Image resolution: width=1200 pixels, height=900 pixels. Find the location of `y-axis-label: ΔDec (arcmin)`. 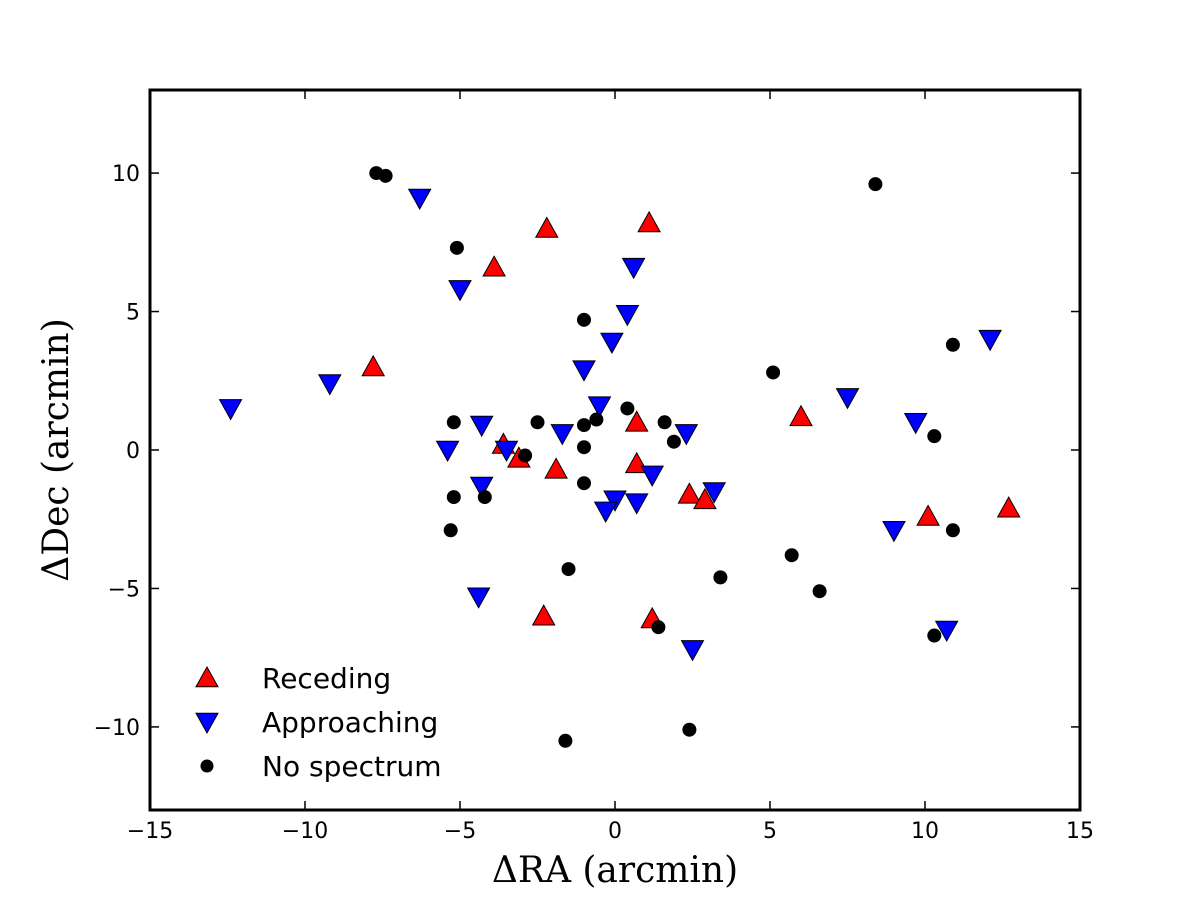

y-axis-label: ΔDec (arcmin) is located at coordinates (56, 450).